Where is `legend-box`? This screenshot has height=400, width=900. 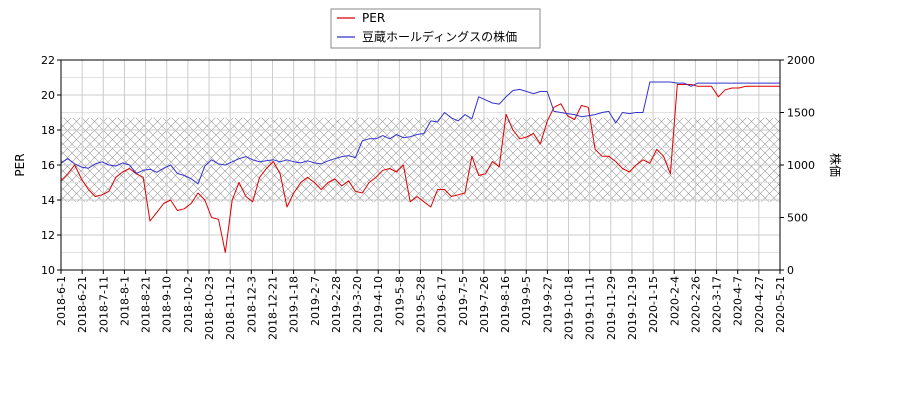
legend-box is located at coordinates (435, 28).